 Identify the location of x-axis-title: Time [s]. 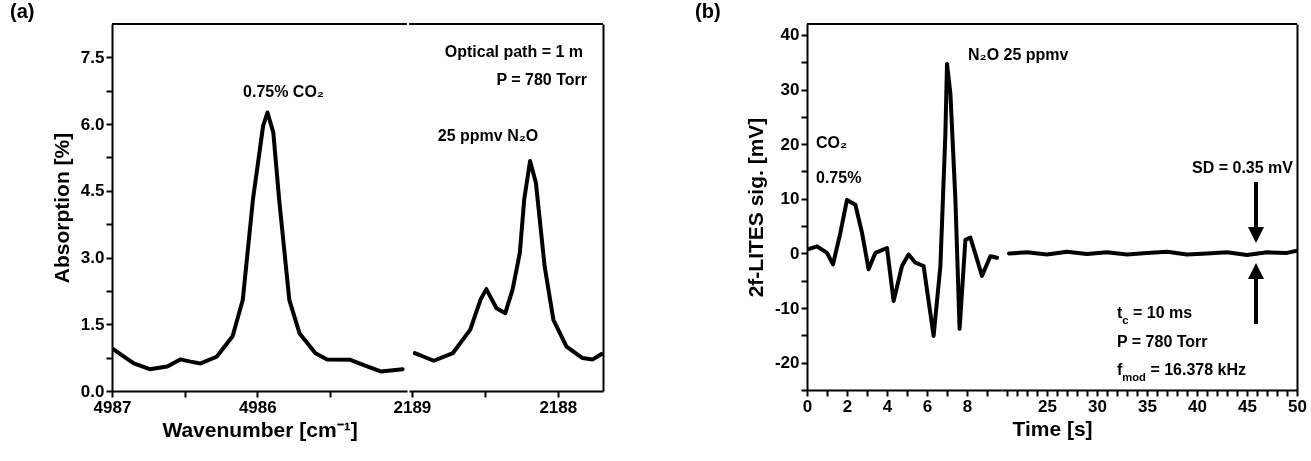
(1052, 428).